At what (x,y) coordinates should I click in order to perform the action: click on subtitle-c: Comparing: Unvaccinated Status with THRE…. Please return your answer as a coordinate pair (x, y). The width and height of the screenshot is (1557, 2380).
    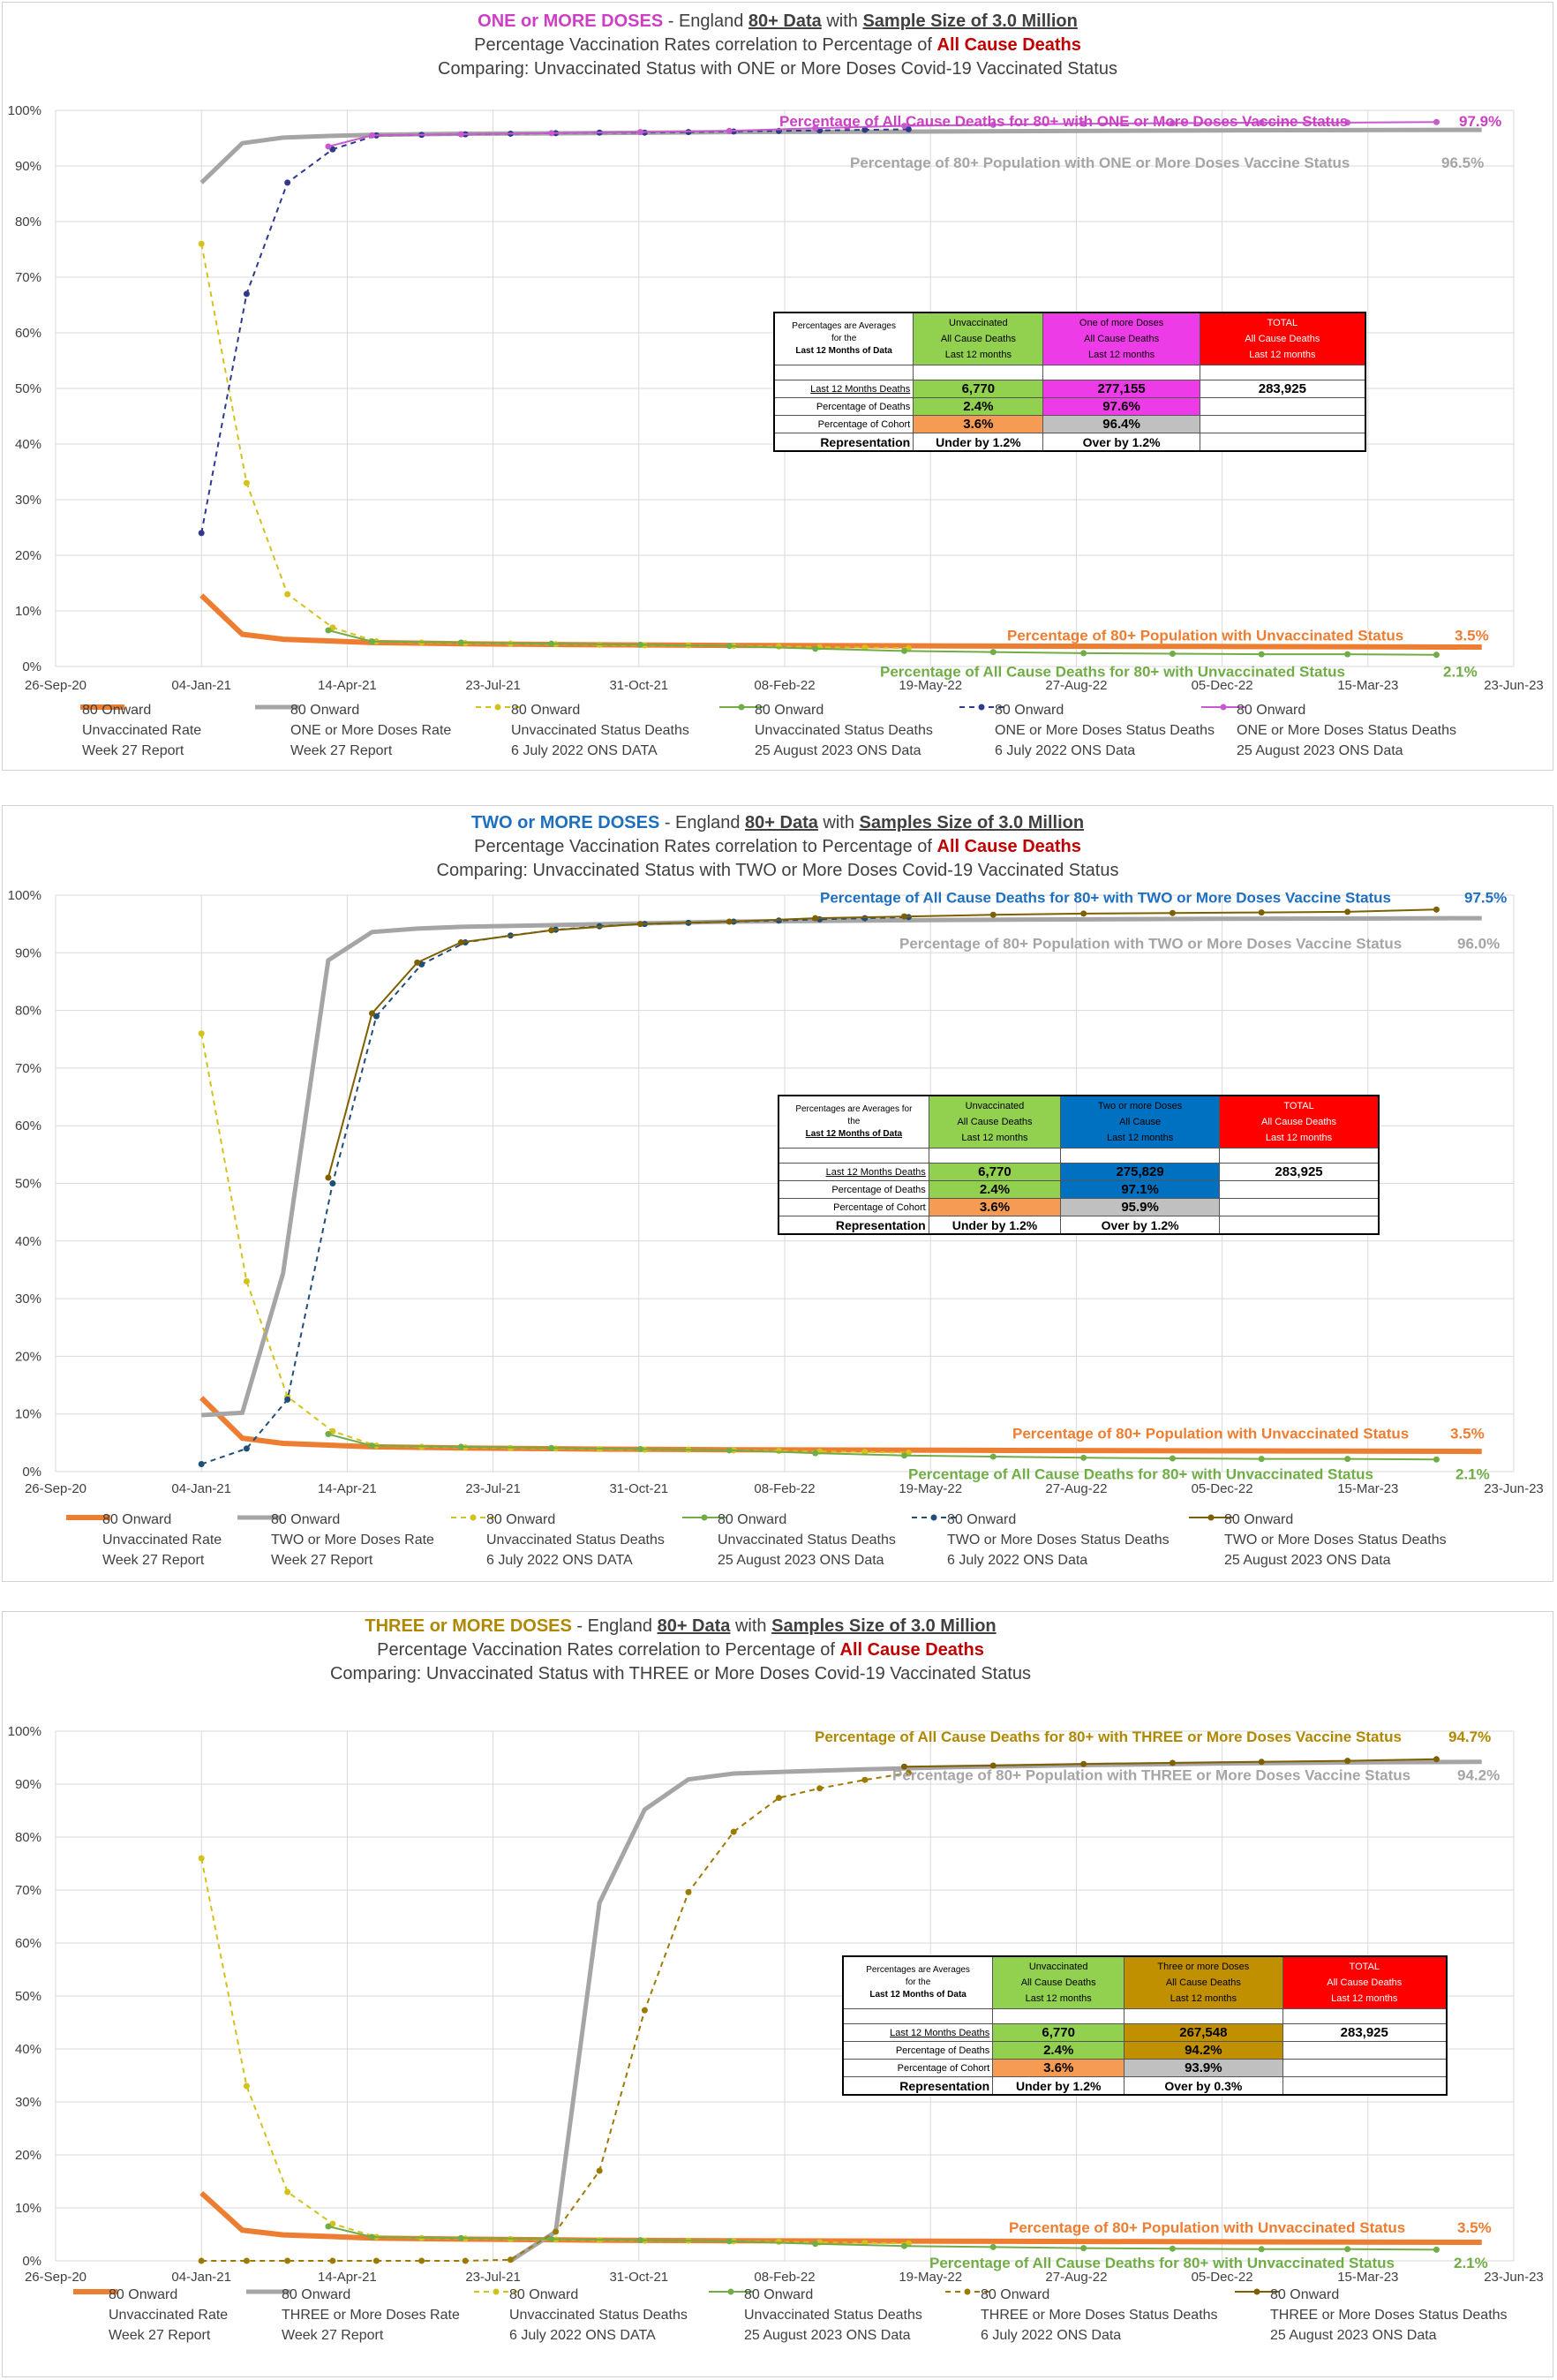
    Looking at the image, I should click on (681, 1673).